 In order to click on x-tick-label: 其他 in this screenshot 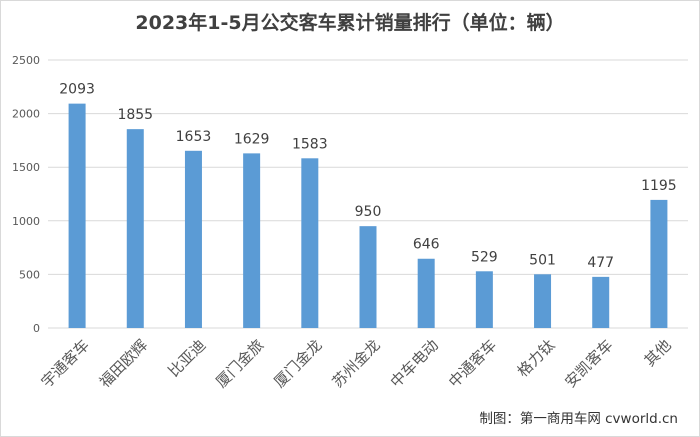, I will do `click(658, 353)`.